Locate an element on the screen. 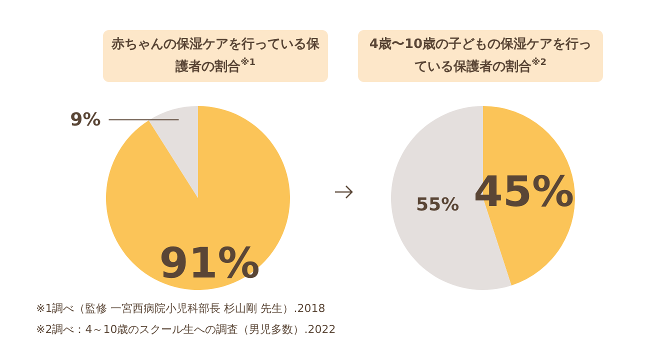 This screenshot has height=357, width=650. chart-title: 4歳〜10歳の子どもの保湿ケアを行っている保護者の割合$^{※2}$ is located at coordinates (480, 55).